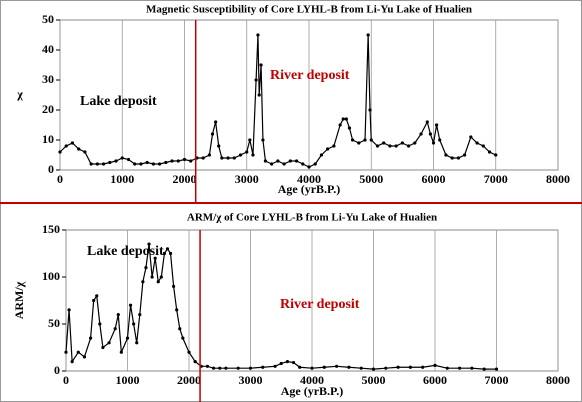 Image resolution: width=582 pixels, height=402 pixels. I want to click on x-tick-label: 5000, so click(371, 179).